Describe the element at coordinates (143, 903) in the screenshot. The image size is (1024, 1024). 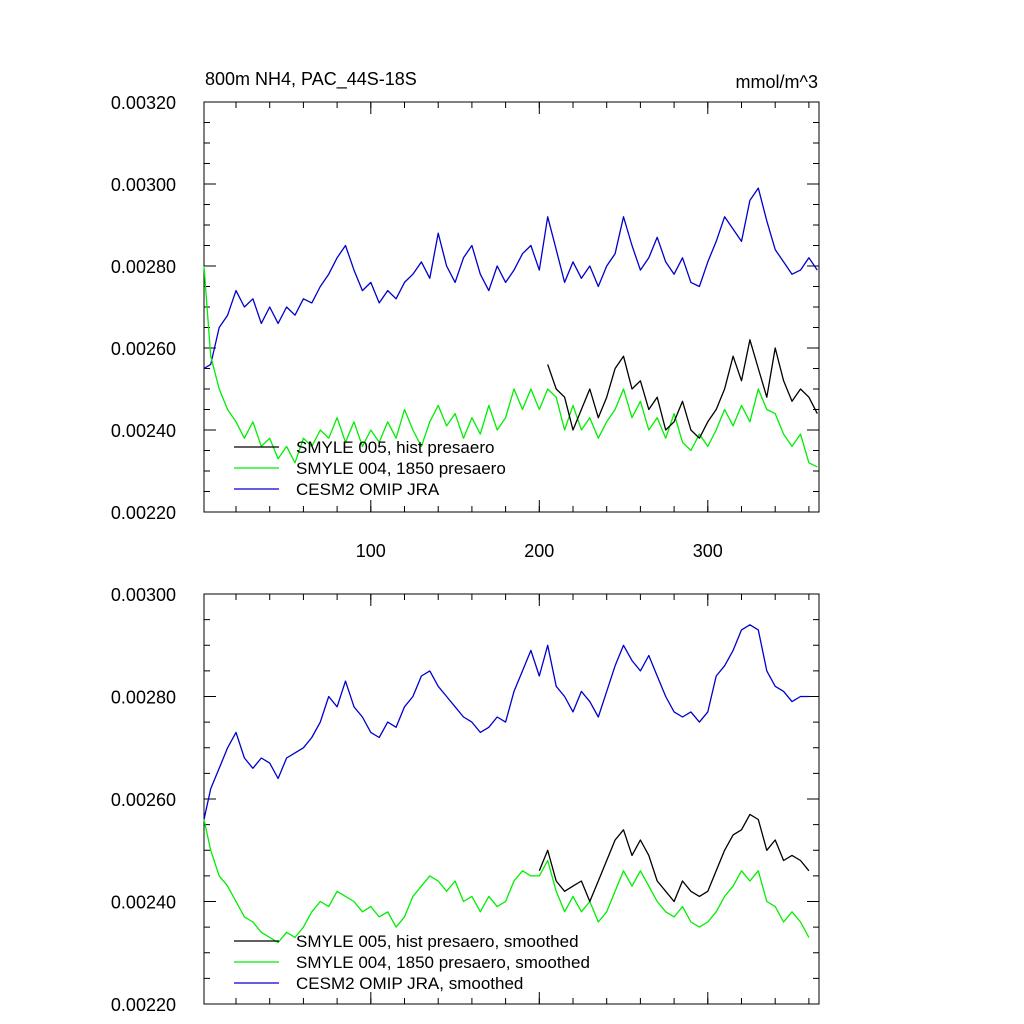
I see `bottom-ytick-label: 0.00240` at that location.